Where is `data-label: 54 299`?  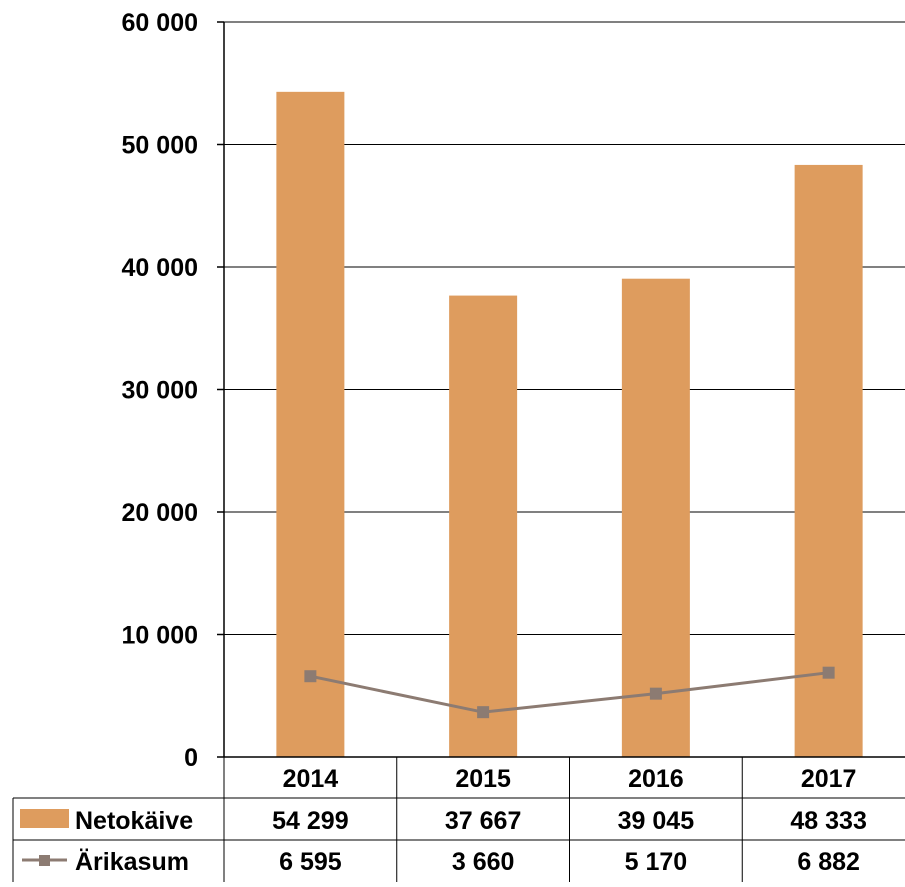 data-label: 54 299 is located at coordinates (310, 821).